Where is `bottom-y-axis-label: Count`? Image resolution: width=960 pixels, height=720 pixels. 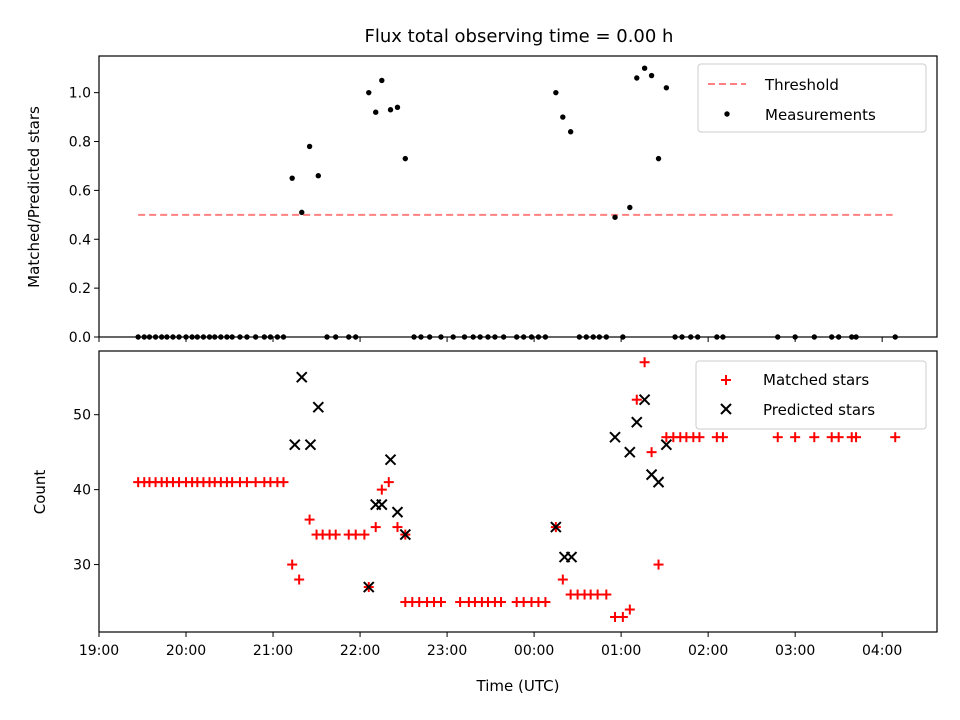
bottom-y-axis-label: Count is located at coordinates (40, 492).